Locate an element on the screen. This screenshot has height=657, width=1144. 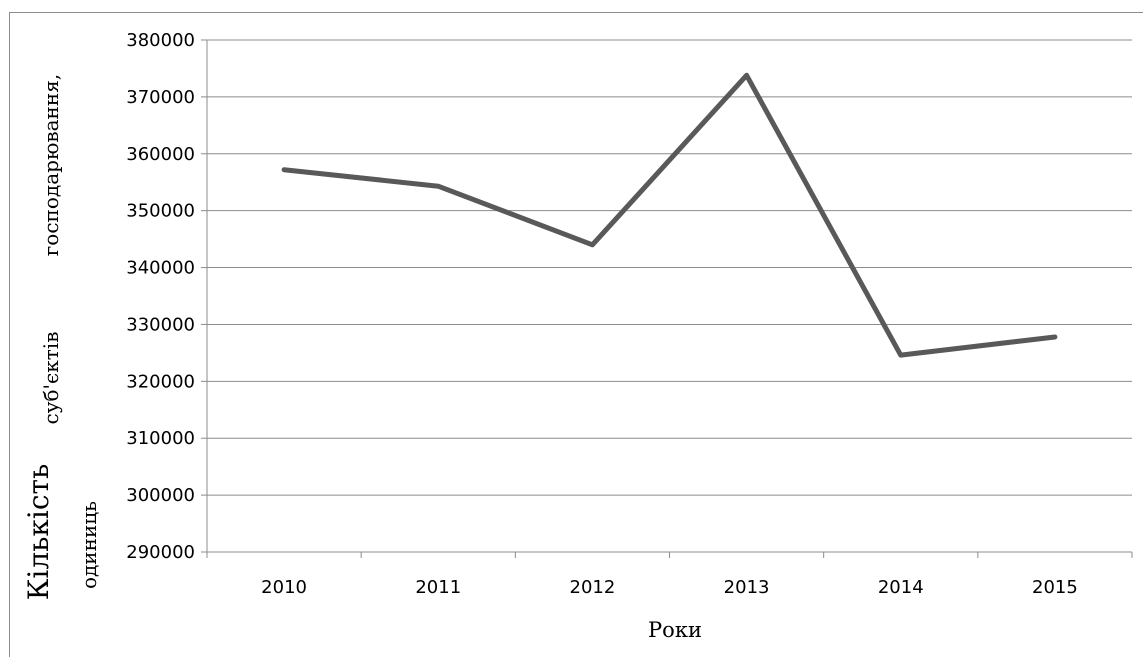
x-tick-label: 2013 is located at coordinates (747, 587).